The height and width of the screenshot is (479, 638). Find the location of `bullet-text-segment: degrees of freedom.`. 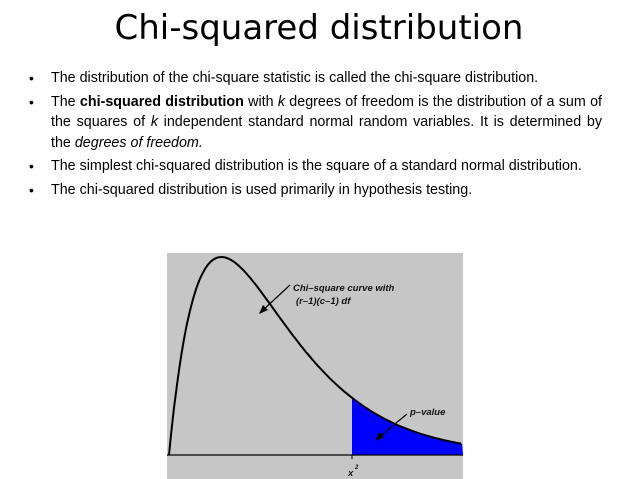

bullet-text-segment: degrees of freedom. is located at coordinates (138, 142).